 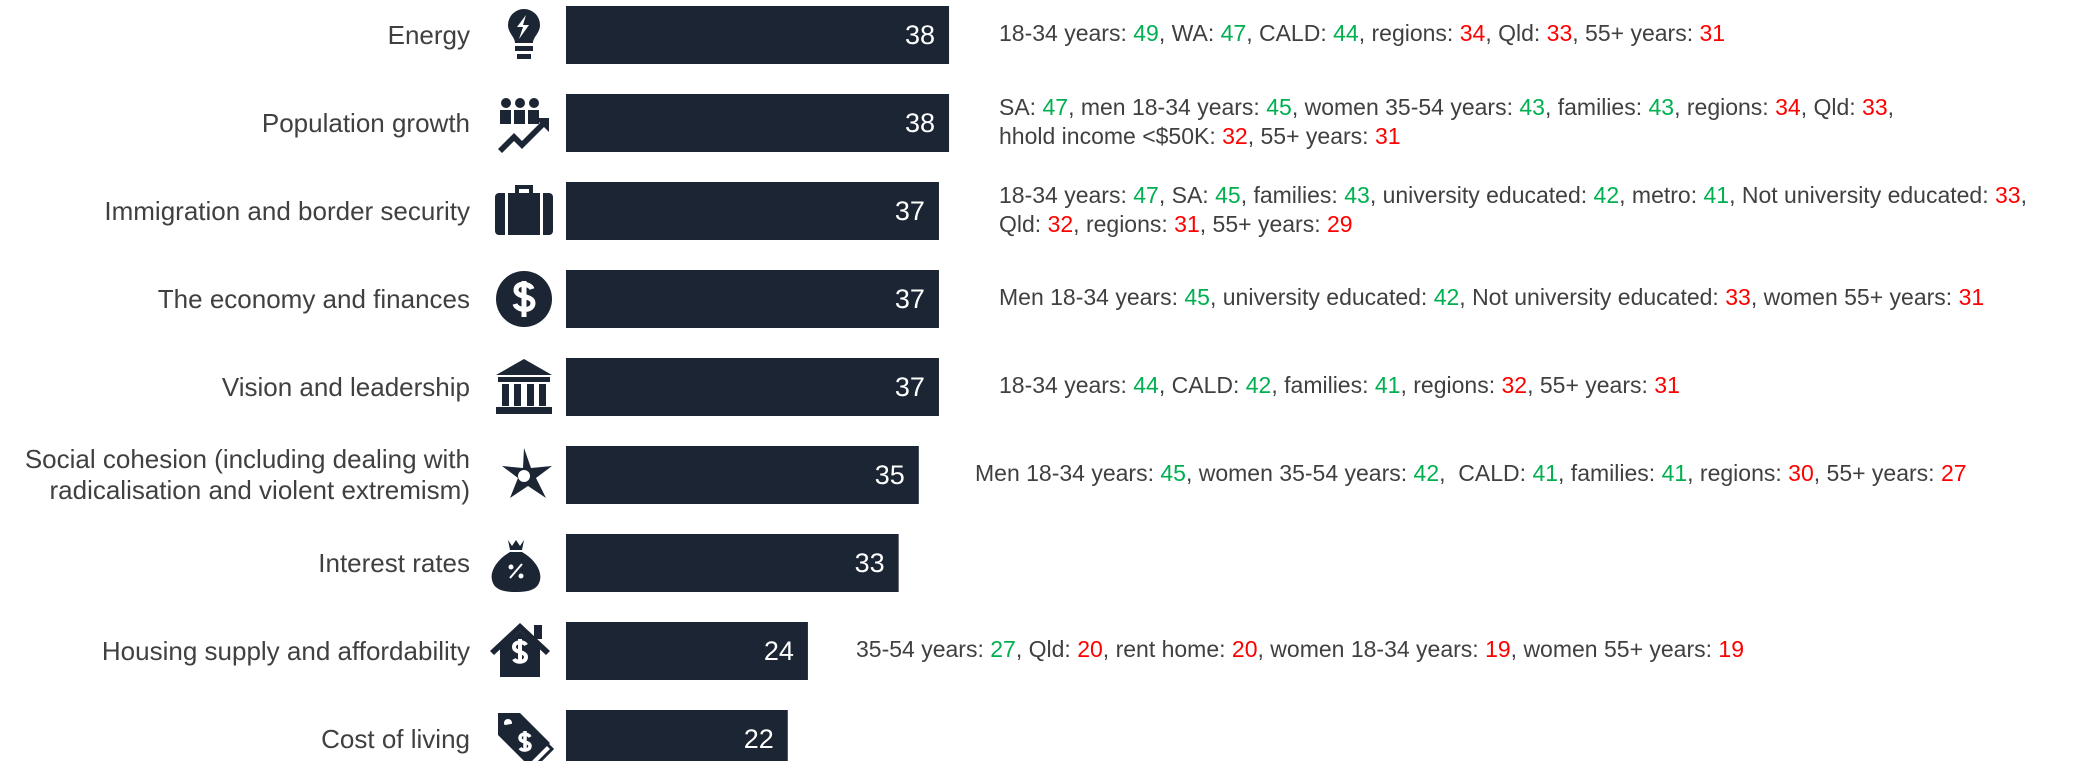 I want to click on value-label: 37, so click(x=910, y=387).